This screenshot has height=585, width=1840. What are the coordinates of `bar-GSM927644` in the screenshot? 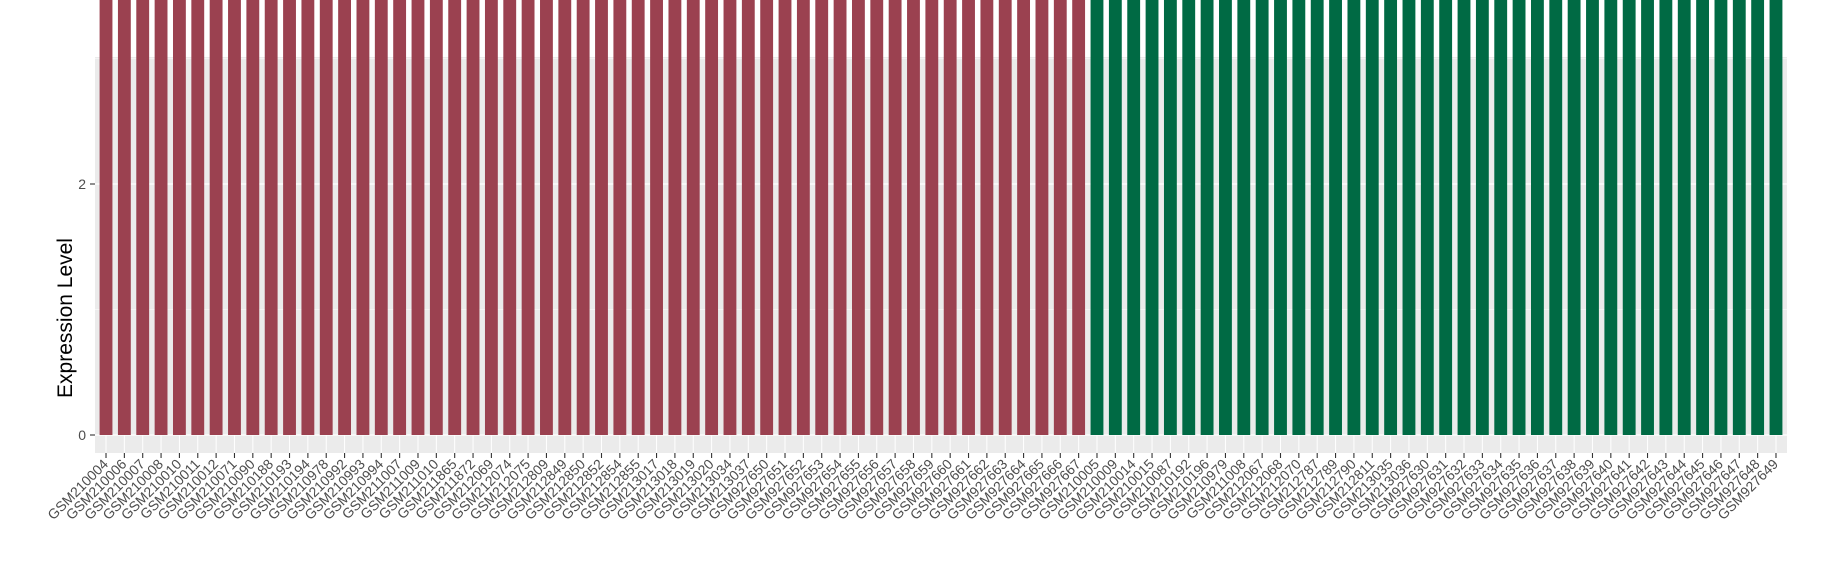 It's located at (1684, 217).